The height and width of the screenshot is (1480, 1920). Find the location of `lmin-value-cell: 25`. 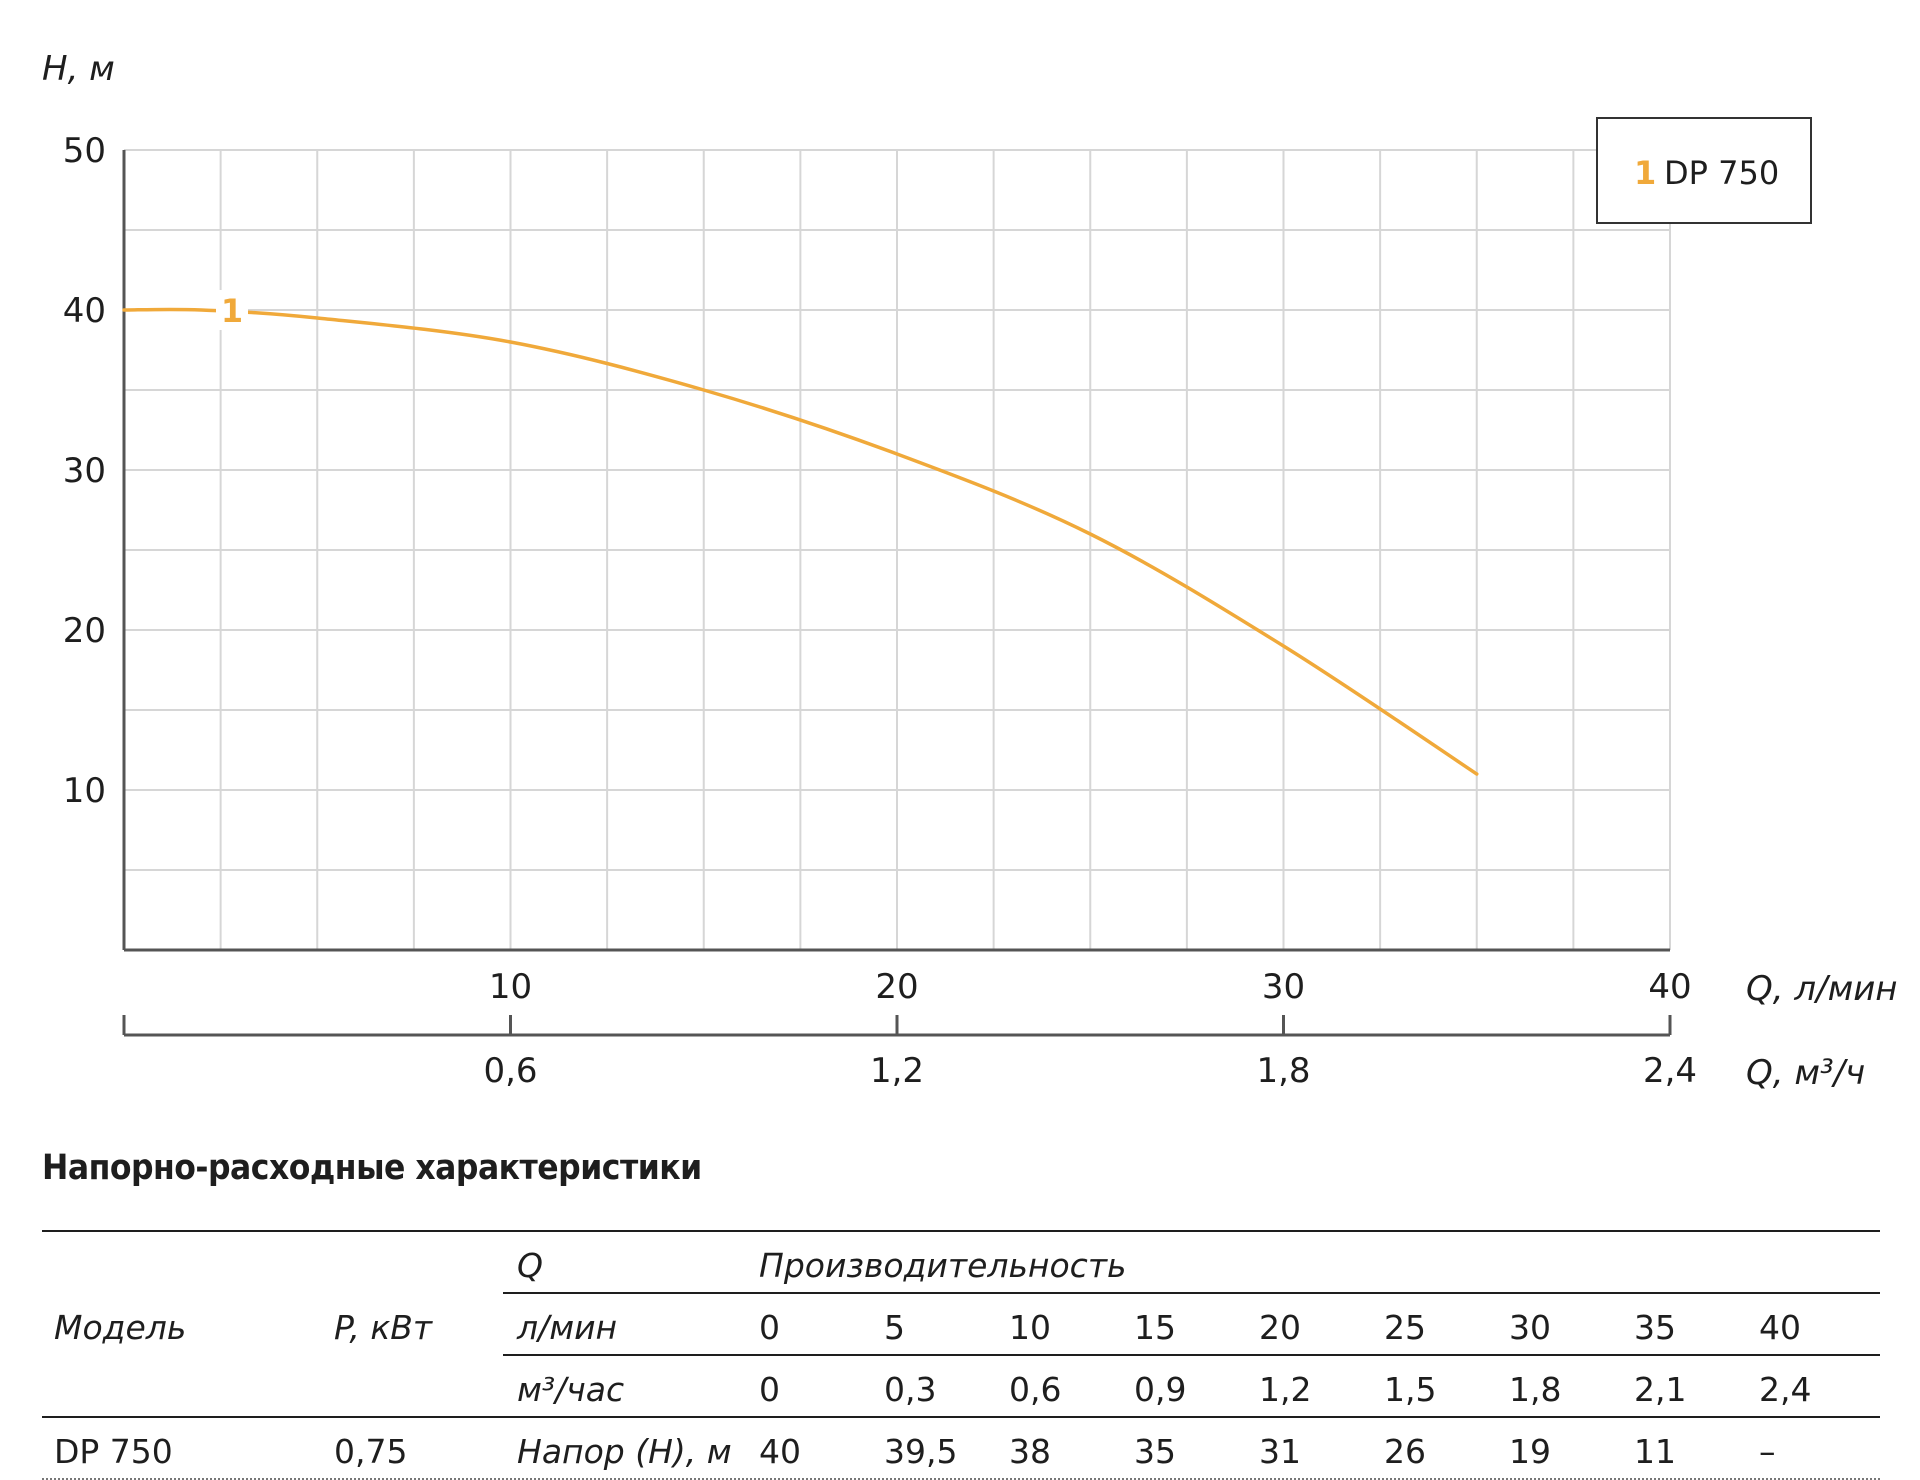

lmin-value-cell: 25 is located at coordinates (1405, 1327).